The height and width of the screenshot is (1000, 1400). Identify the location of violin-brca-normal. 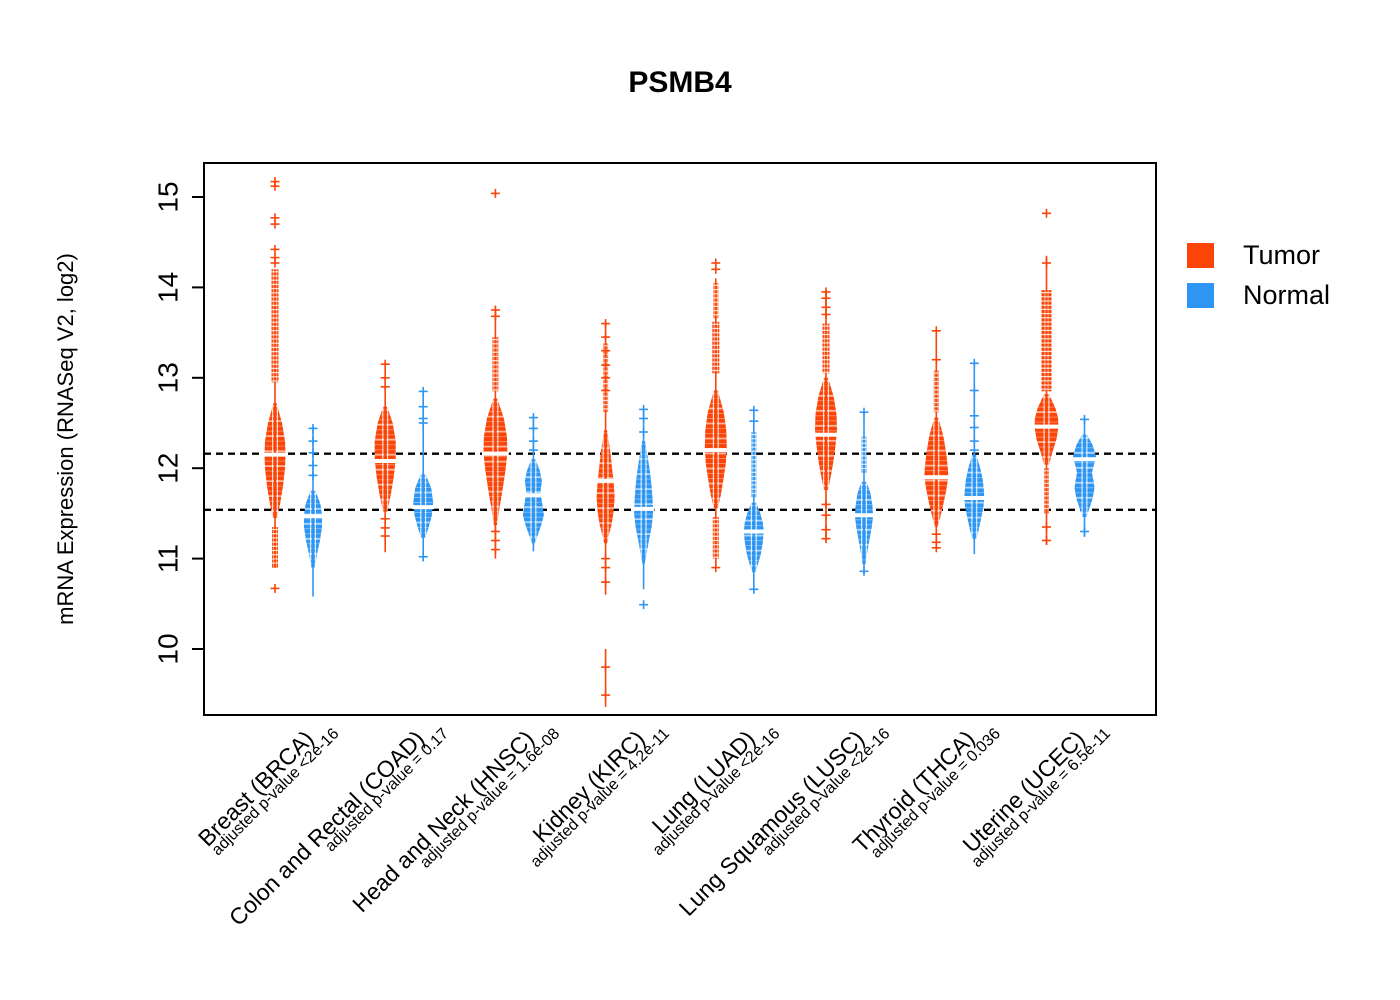
(313, 510).